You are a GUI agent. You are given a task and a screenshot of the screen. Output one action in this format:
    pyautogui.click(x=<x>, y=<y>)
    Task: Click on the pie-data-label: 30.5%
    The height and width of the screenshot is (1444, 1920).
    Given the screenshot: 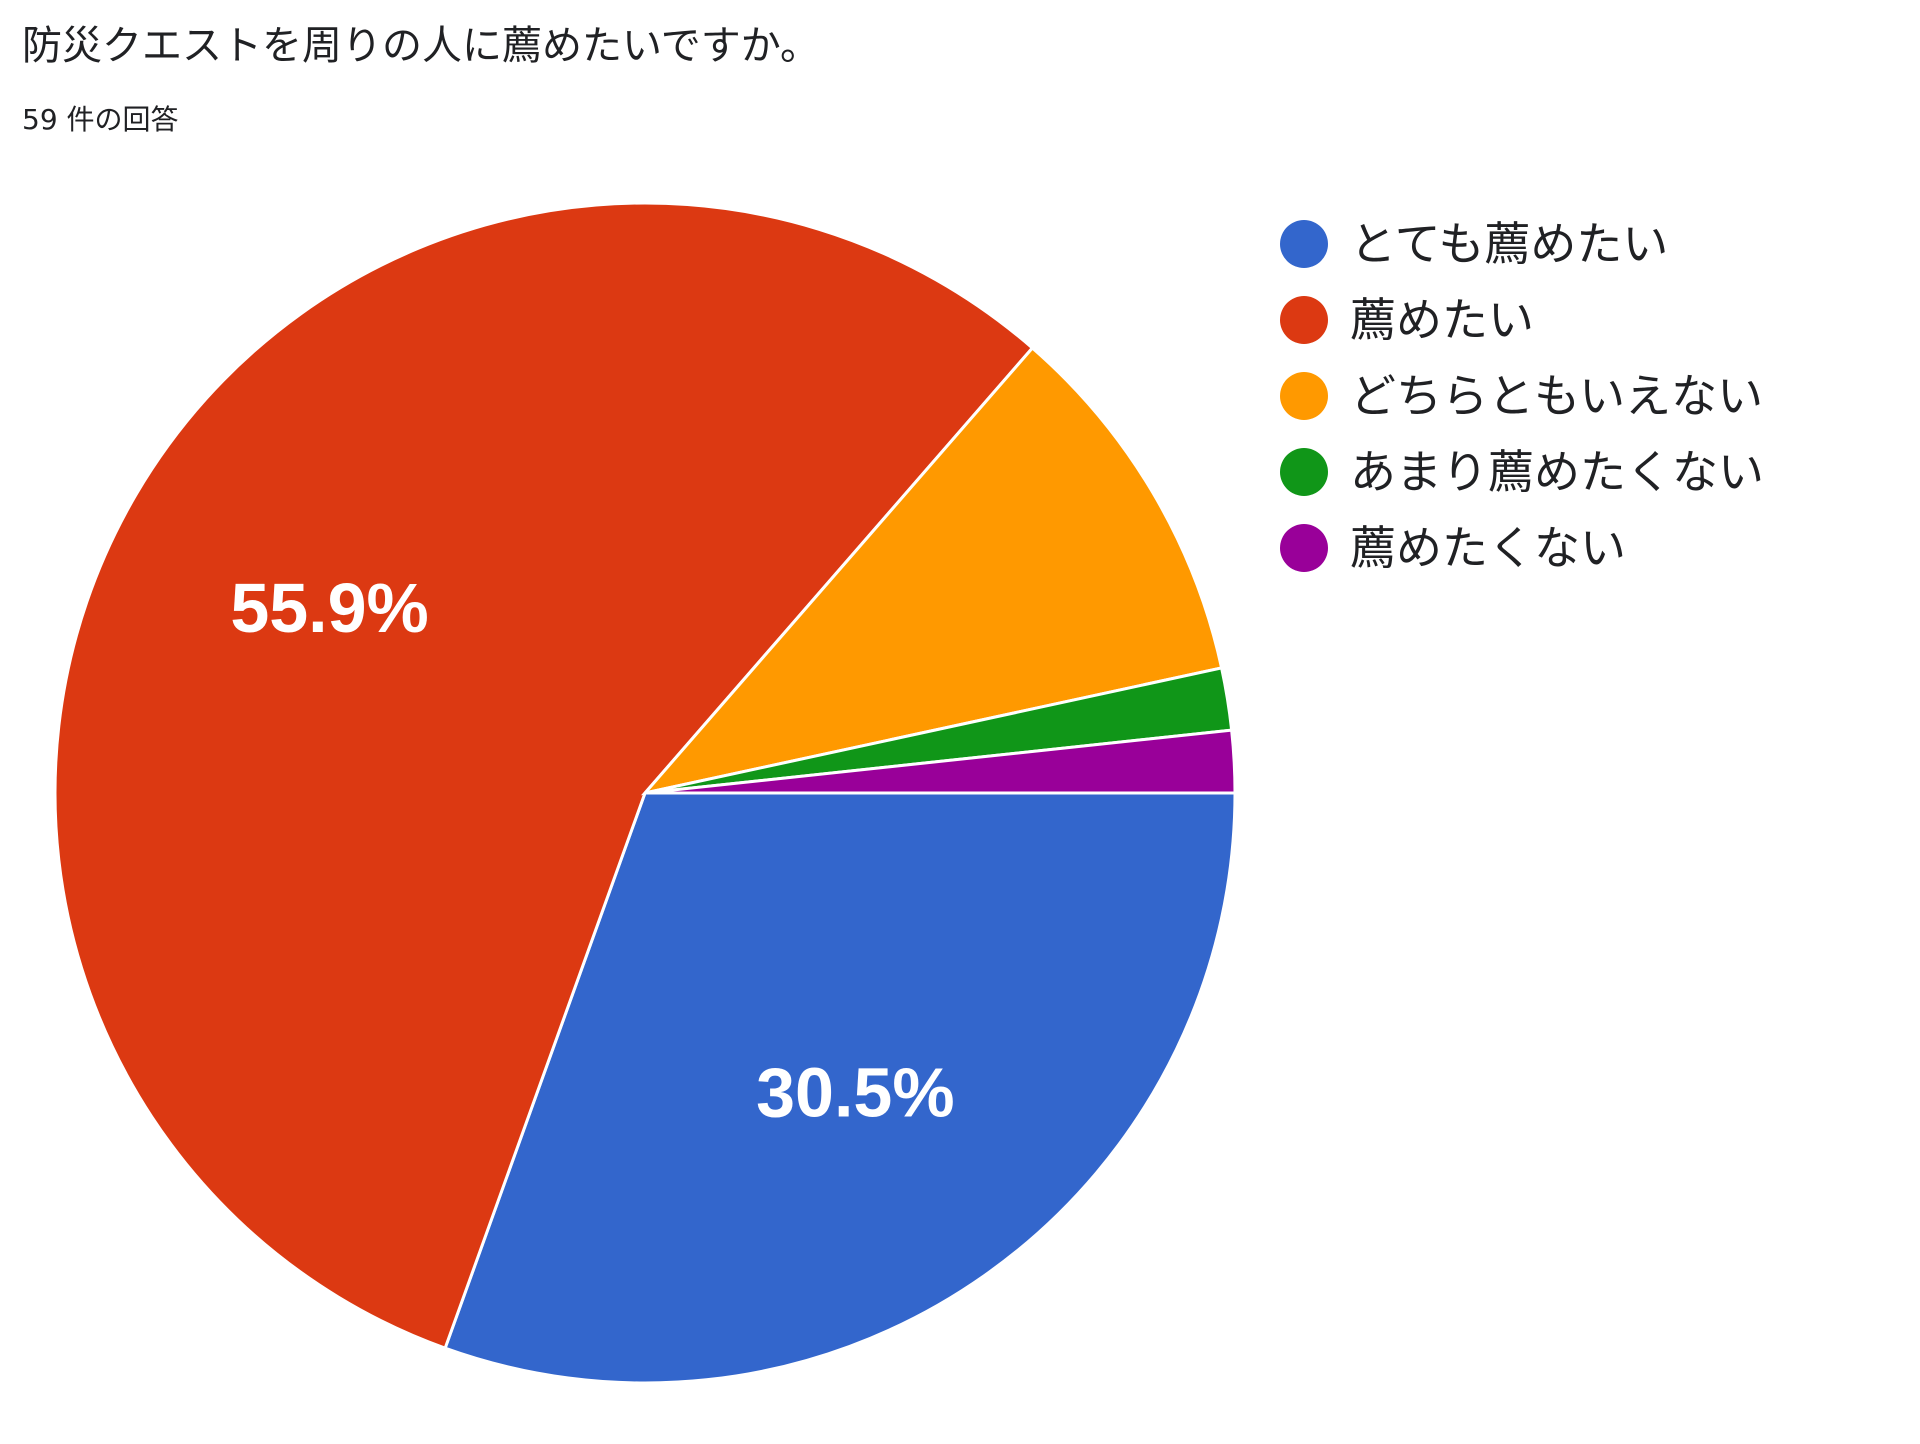 What is the action you would take?
    pyautogui.click(x=855, y=1092)
    